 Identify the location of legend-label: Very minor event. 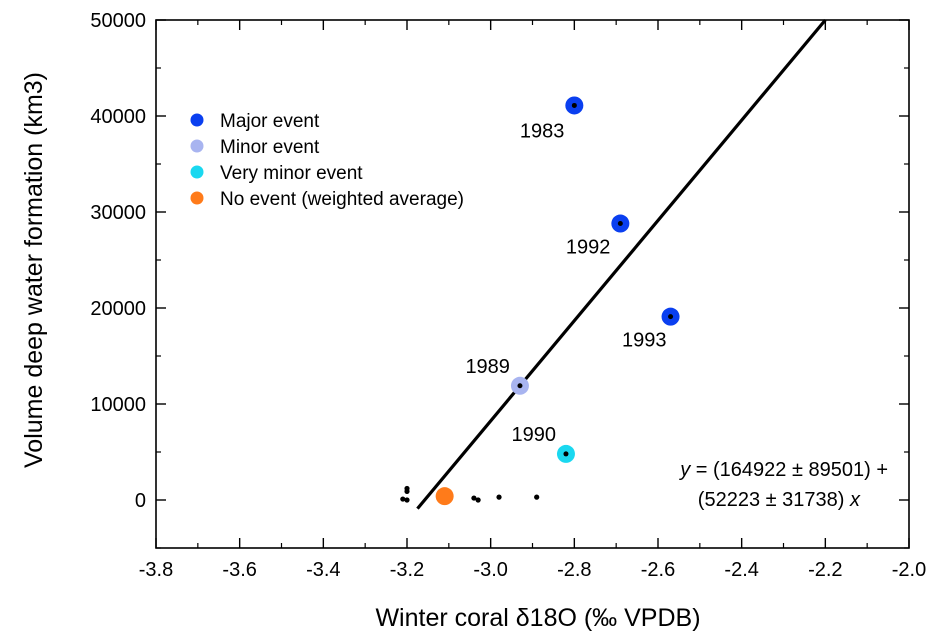
(291, 173).